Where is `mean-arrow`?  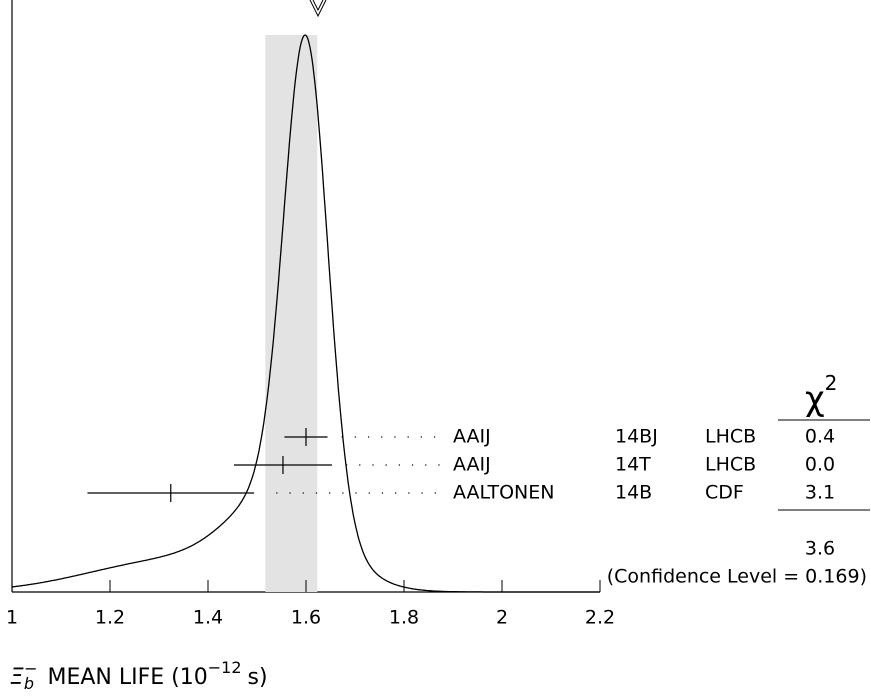
mean-arrow is located at coordinates (318, 9).